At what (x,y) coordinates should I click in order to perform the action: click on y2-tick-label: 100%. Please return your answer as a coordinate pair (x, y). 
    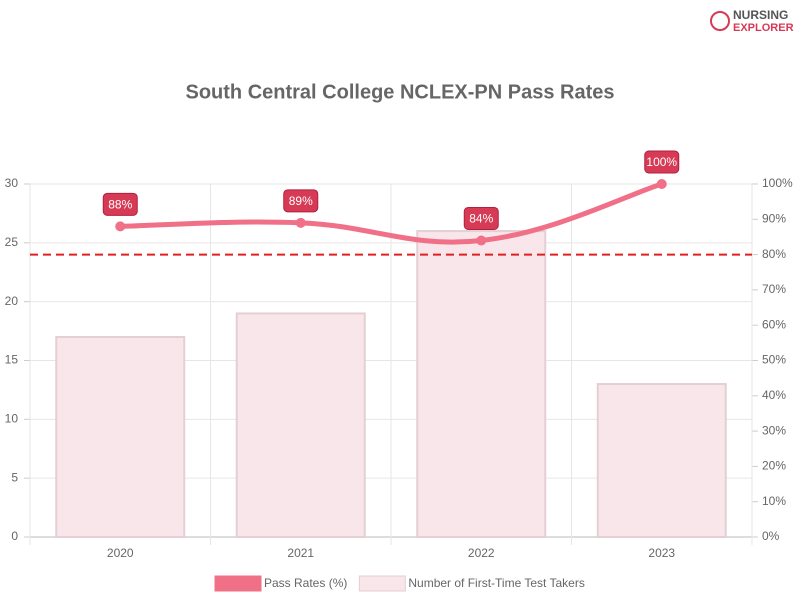
    Looking at the image, I should click on (777, 183).